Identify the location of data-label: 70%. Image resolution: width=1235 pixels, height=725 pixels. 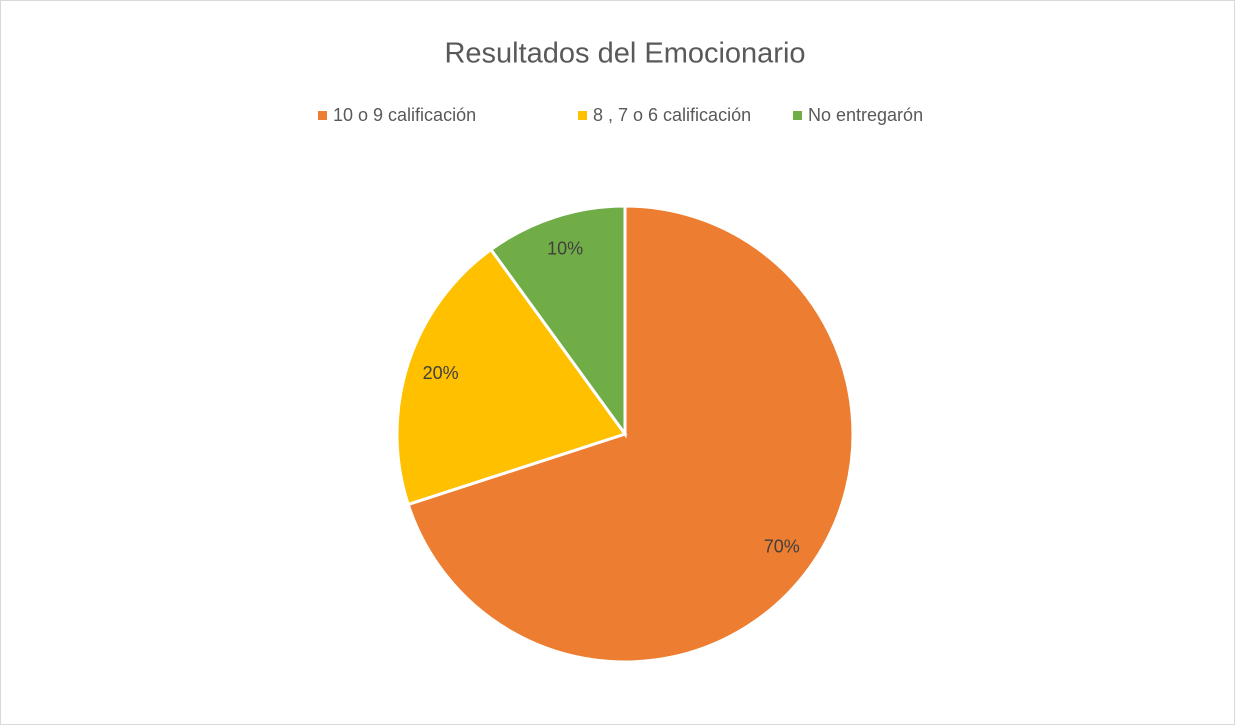
(782, 547).